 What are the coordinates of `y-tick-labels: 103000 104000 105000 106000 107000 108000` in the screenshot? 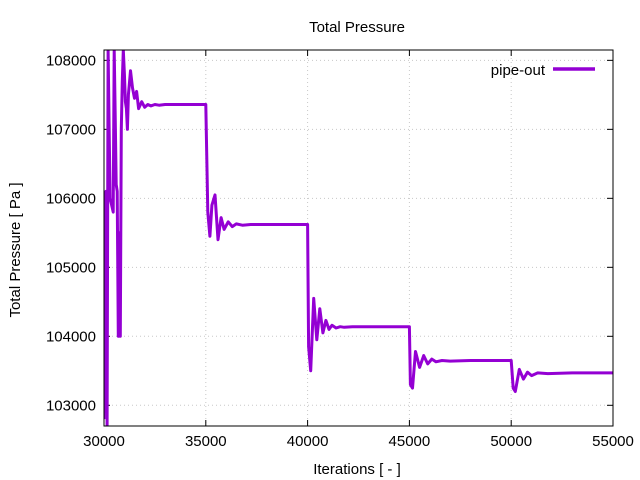 It's located at (71, 233).